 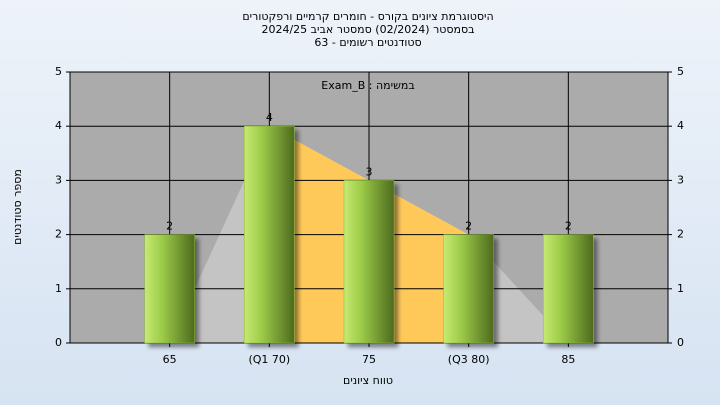 I want to click on chart-title: סטודנטים רשומים - 63, so click(x=367, y=42).